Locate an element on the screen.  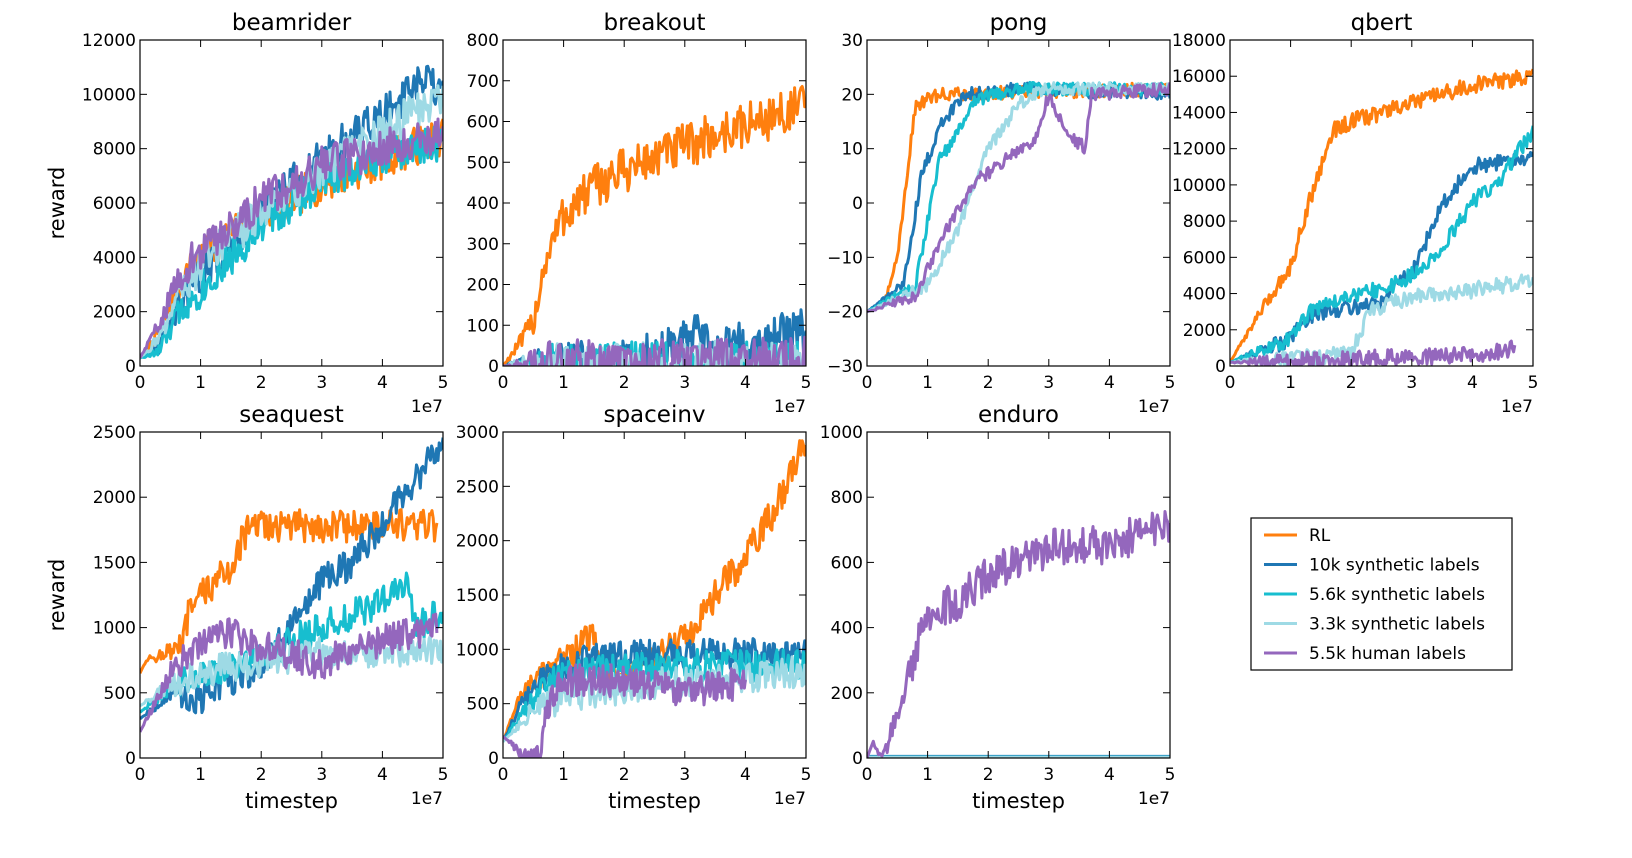
y-tick-label: 4000 is located at coordinates (1204, 295).